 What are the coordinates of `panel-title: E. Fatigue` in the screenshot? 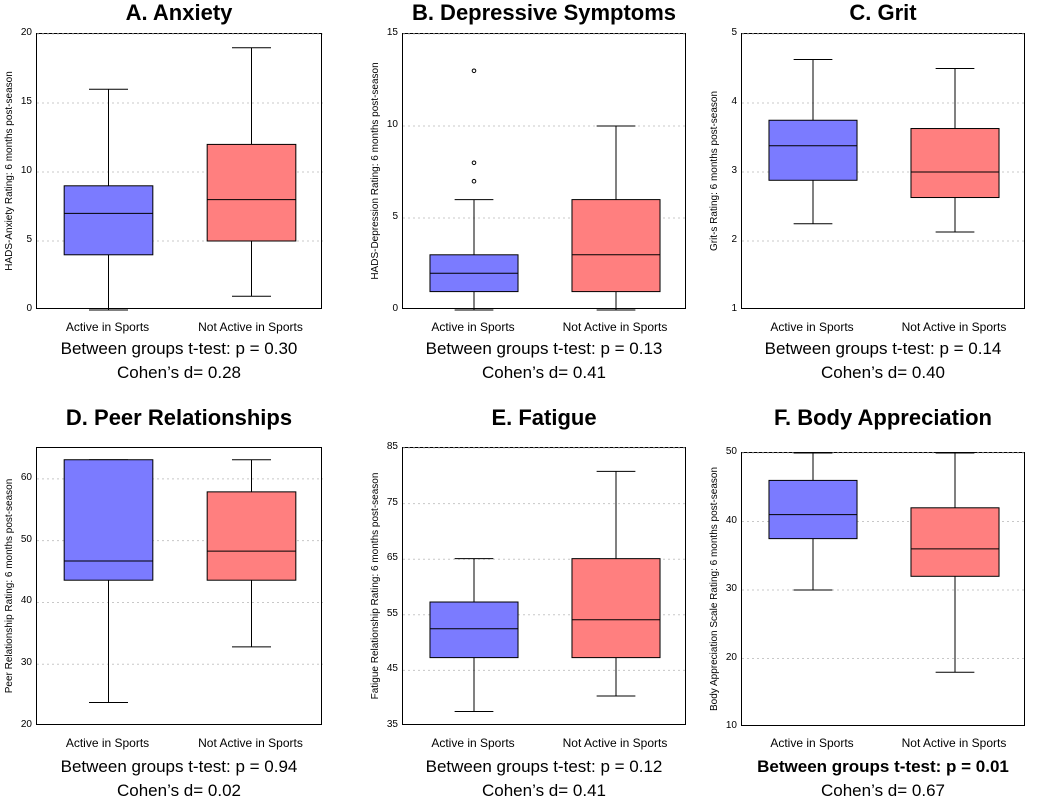 It's located at (544, 417).